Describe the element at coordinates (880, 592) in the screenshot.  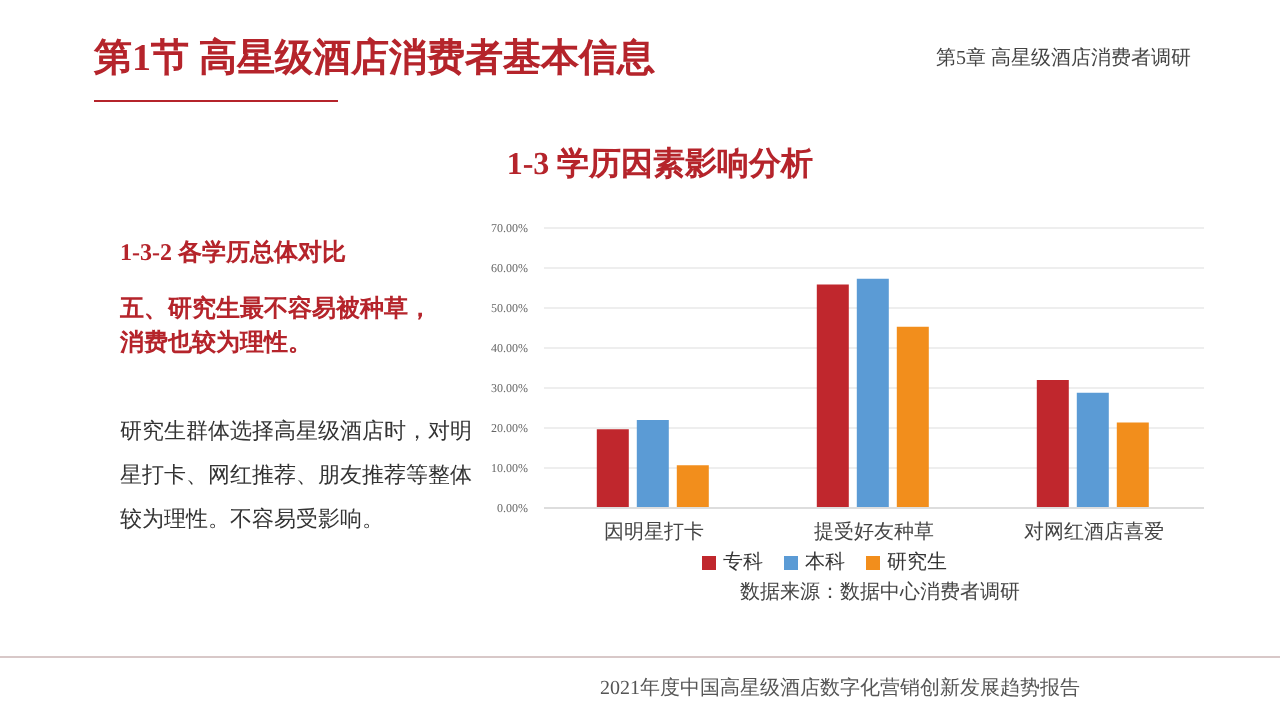
I see `source-note: 数据来源：数据中心消费者调研` at that location.